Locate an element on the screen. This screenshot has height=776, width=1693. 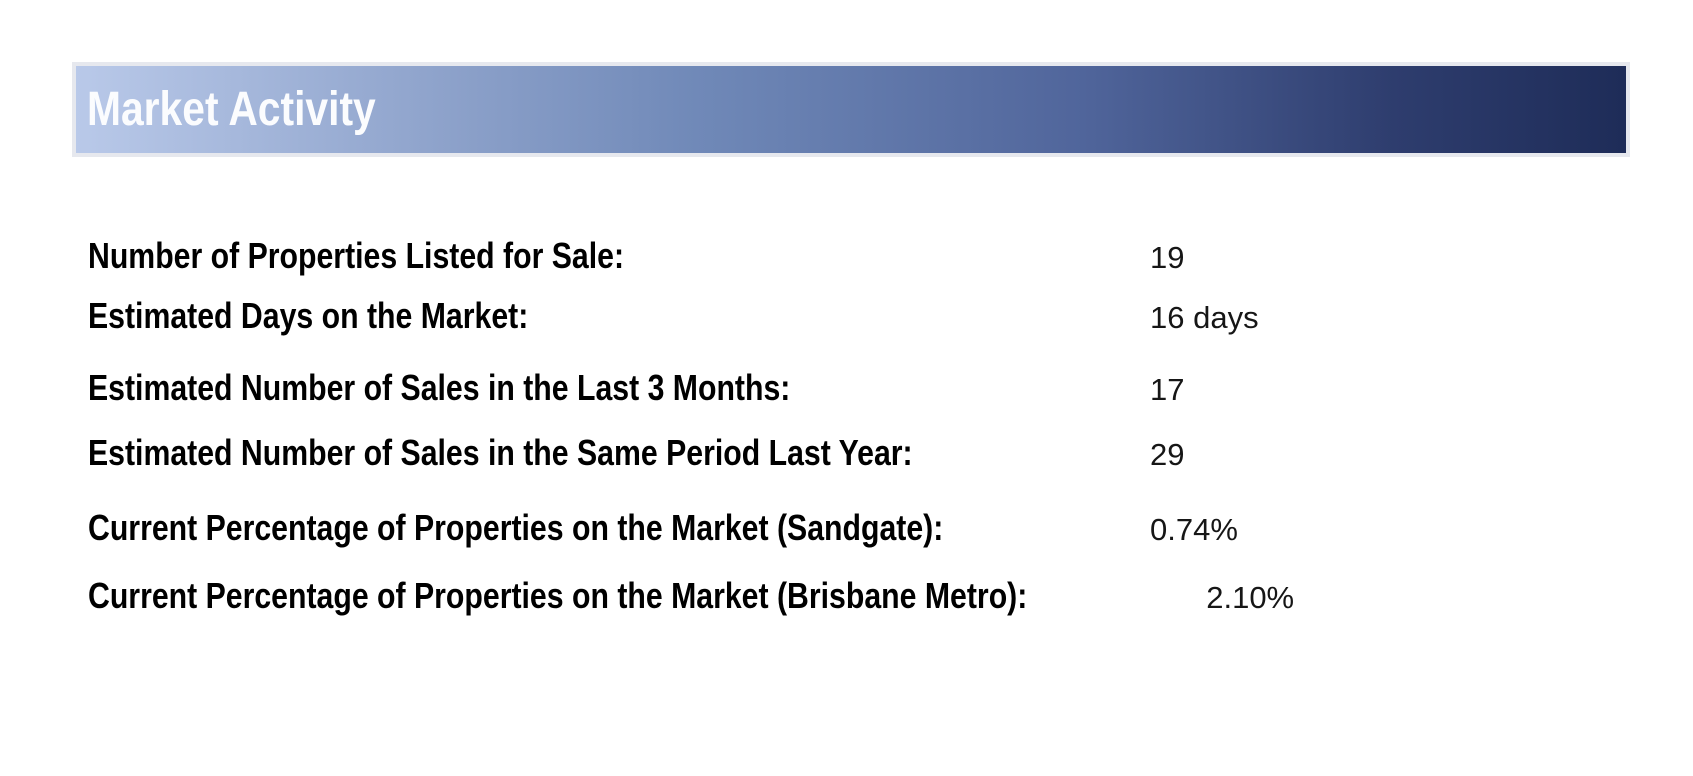
stat-value: 29 is located at coordinates (1167, 454).